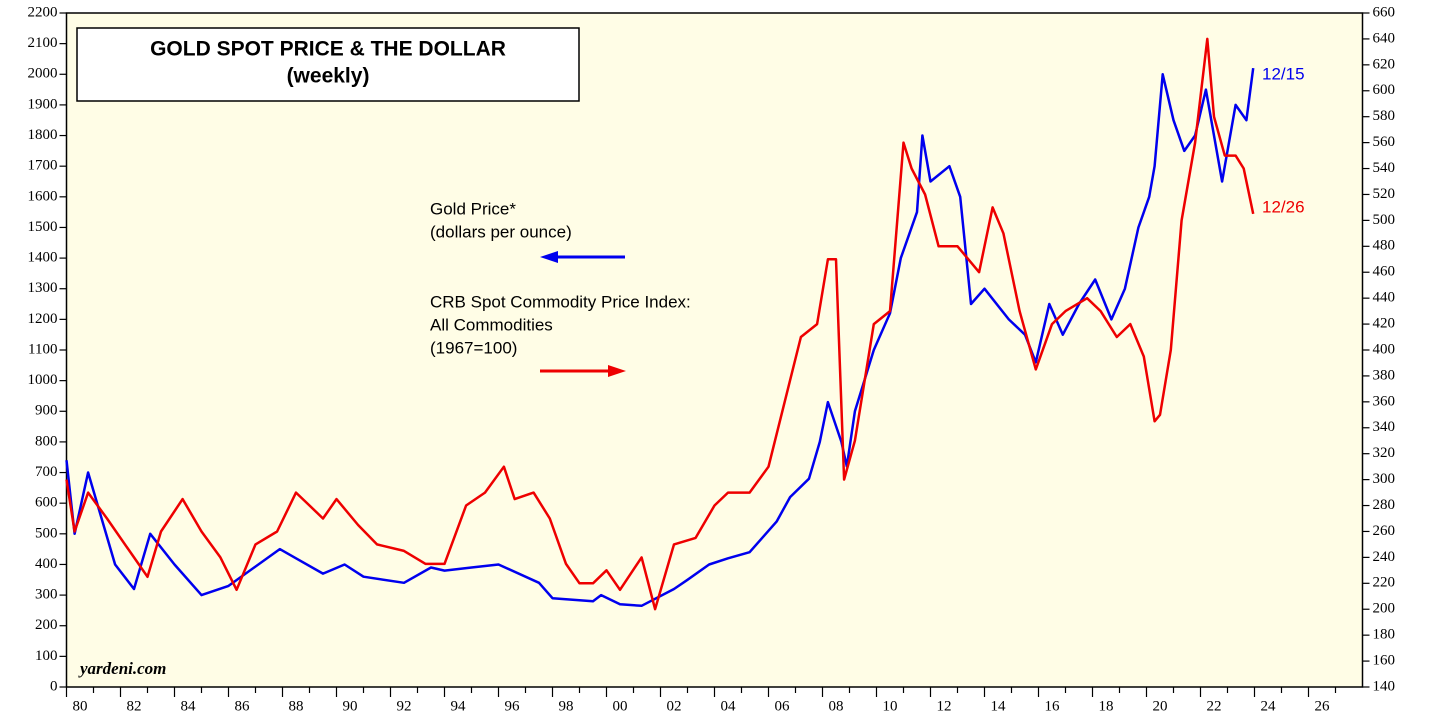  Describe the element at coordinates (54, 686) in the screenshot. I see `y-tick-label: 0` at that location.